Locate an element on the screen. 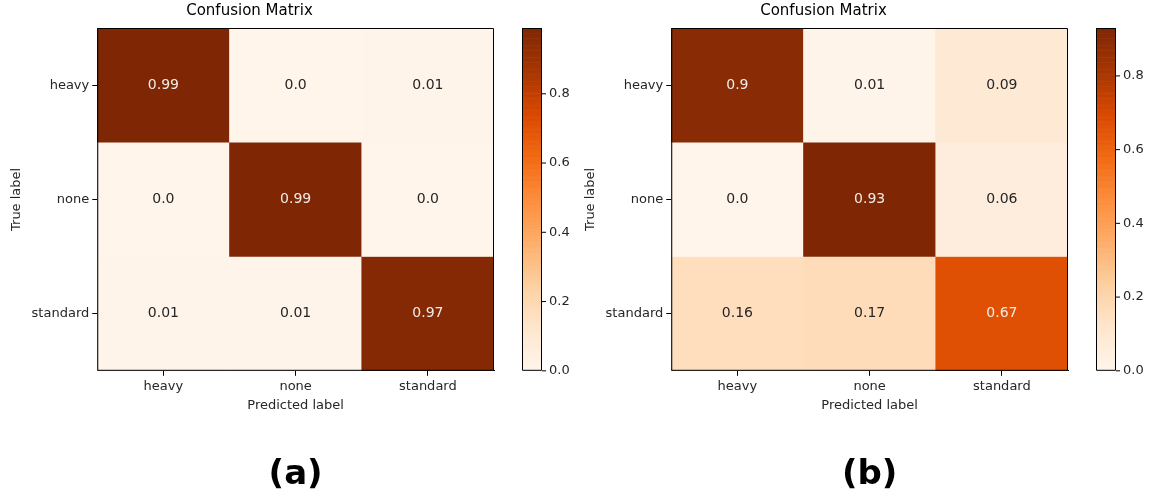 This screenshot has width=1149, height=503. data-label: 0.93 is located at coordinates (870, 198).